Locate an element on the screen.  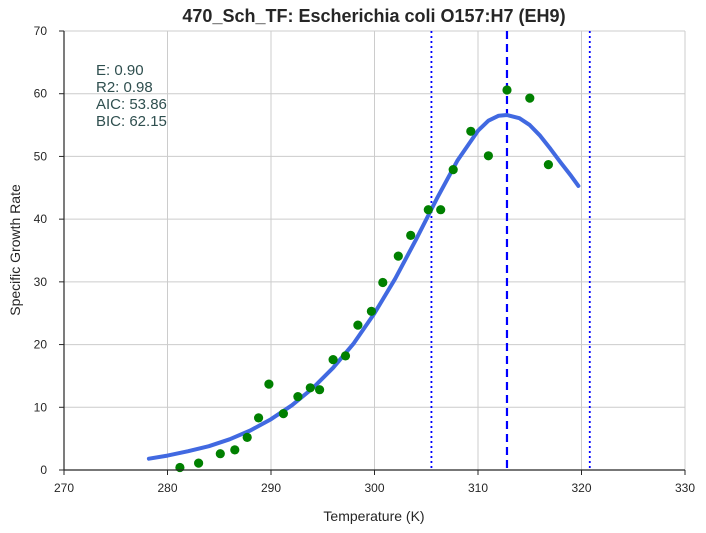
stat-line: BIC: 62.15 is located at coordinates (131, 121).